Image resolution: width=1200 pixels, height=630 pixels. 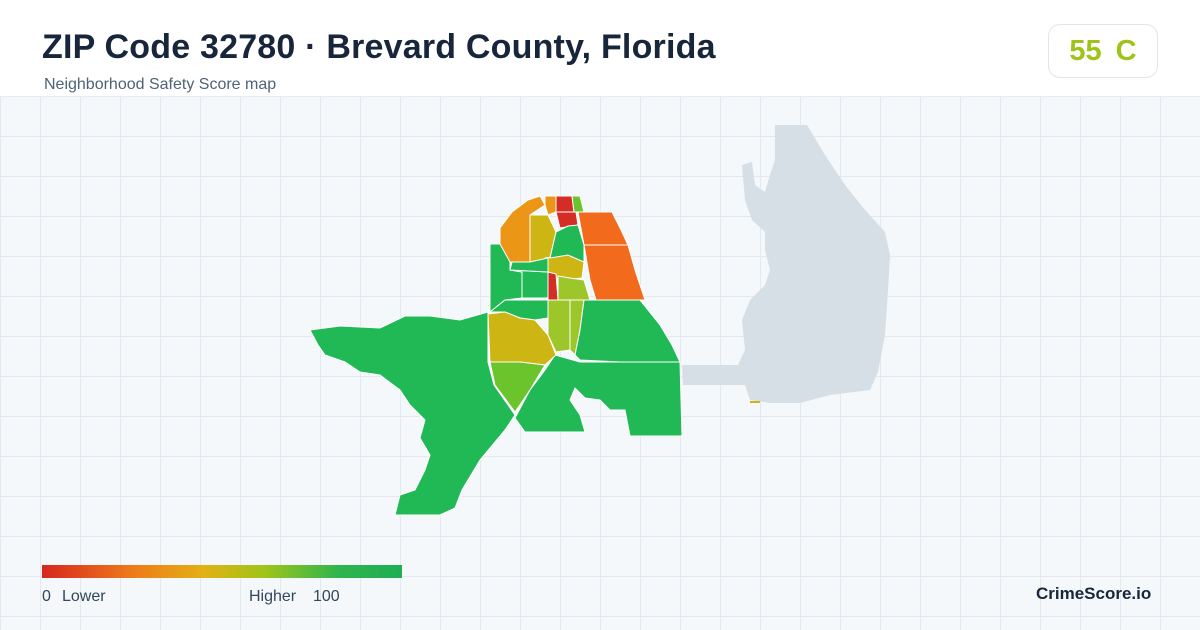 I want to click on legend-higher-label: Higher, so click(x=273, y=596).